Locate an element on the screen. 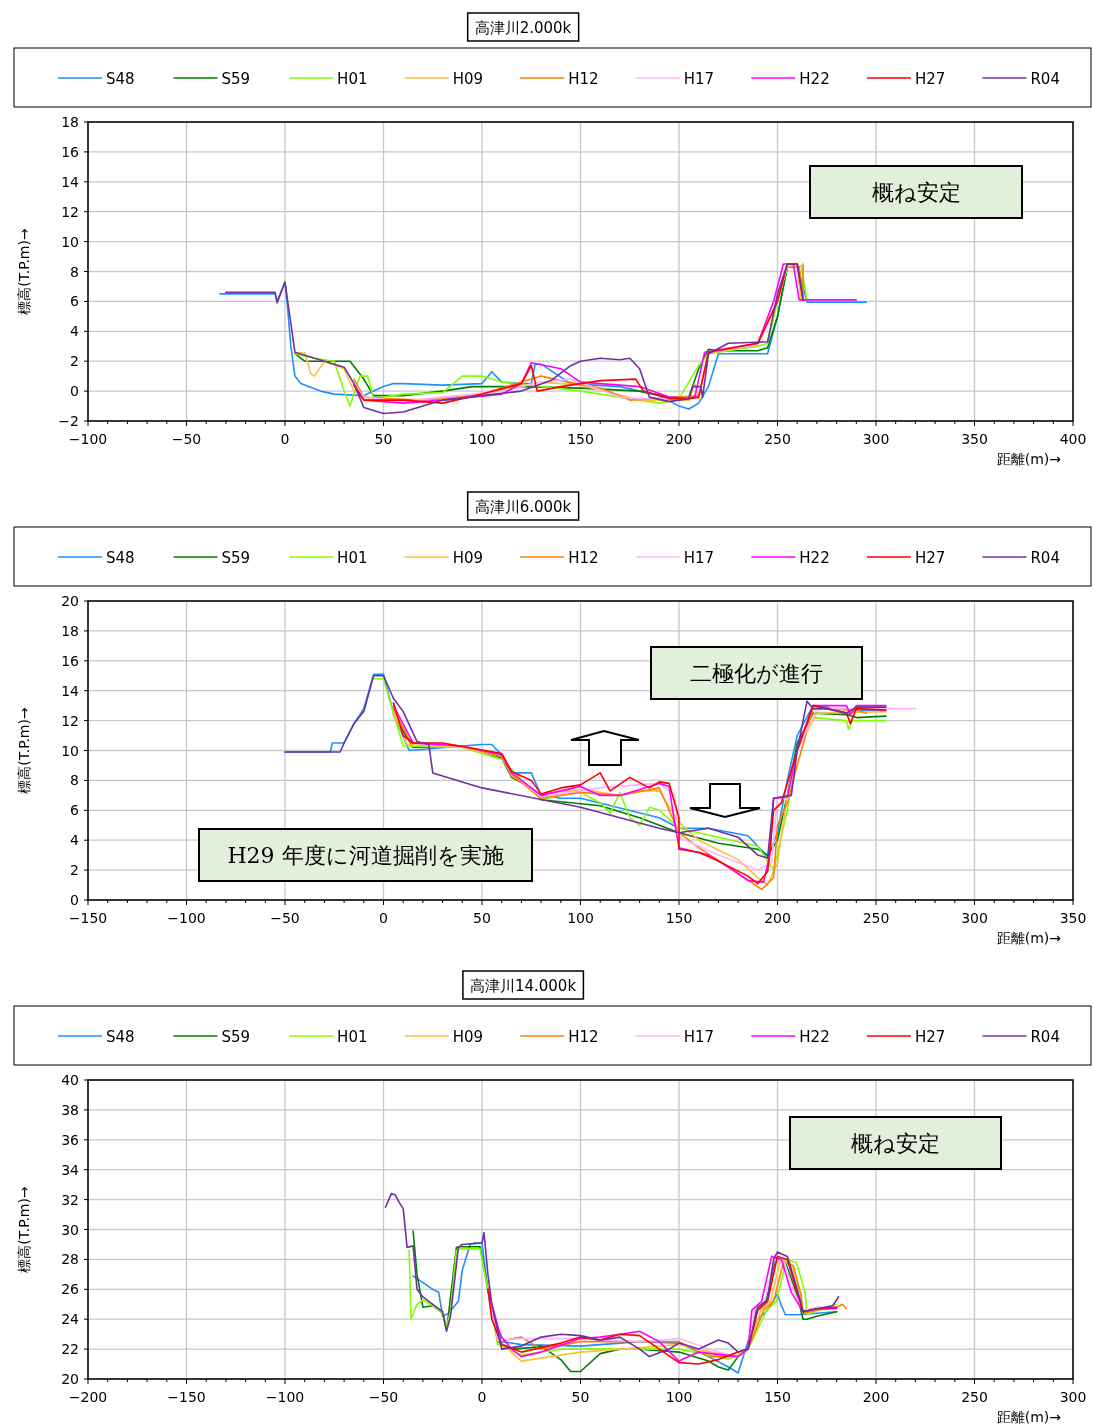  x-tick-label: 400 is located at coordinates (1073, 439).